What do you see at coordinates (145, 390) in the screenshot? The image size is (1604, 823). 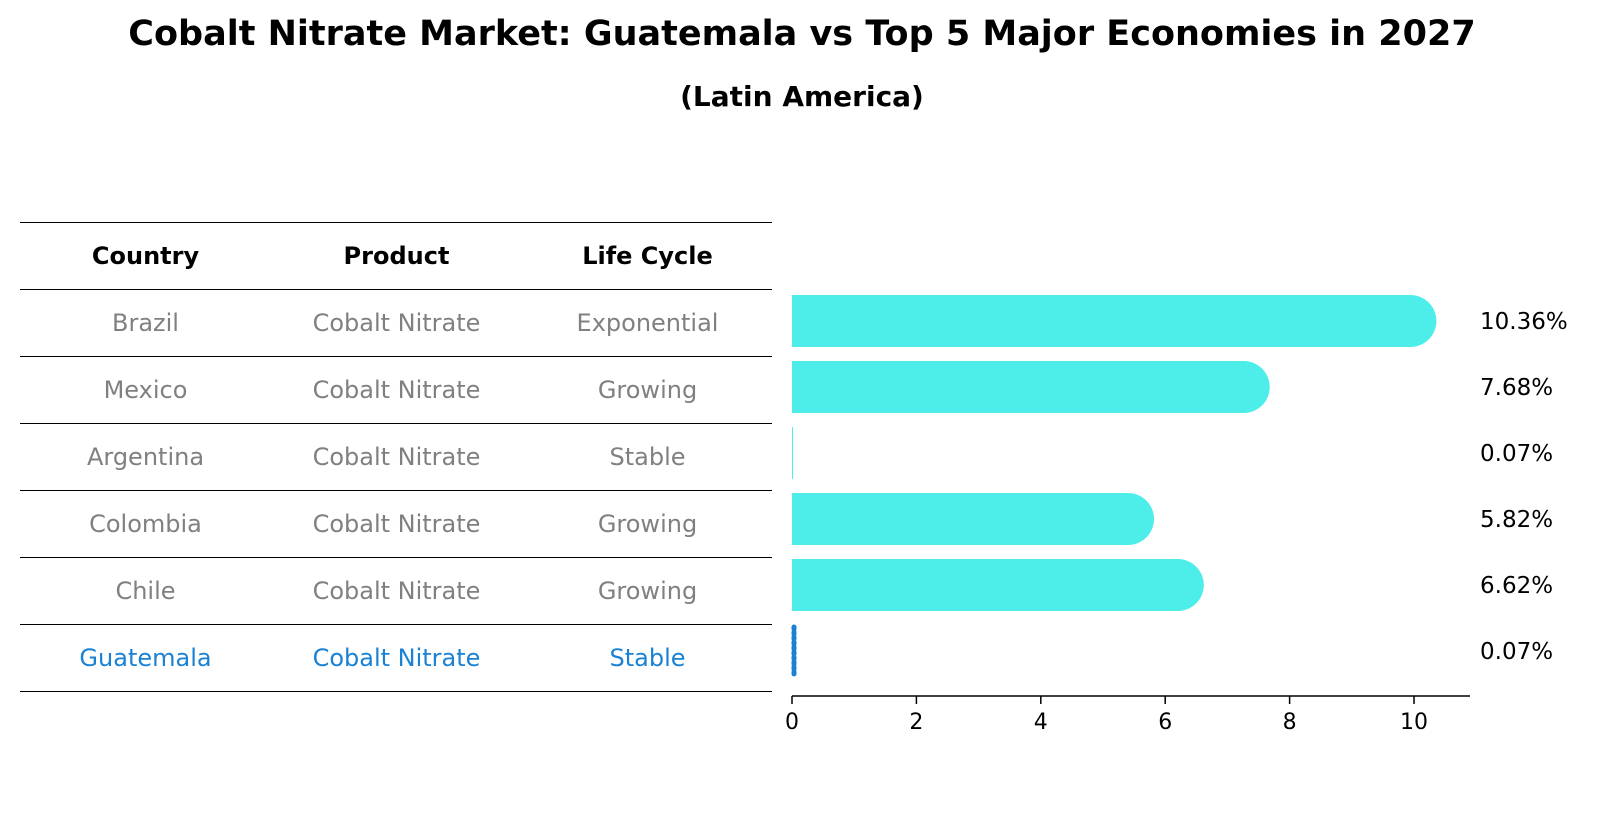 I see `country-cell: Mexico` at bounding box center [145, 390].